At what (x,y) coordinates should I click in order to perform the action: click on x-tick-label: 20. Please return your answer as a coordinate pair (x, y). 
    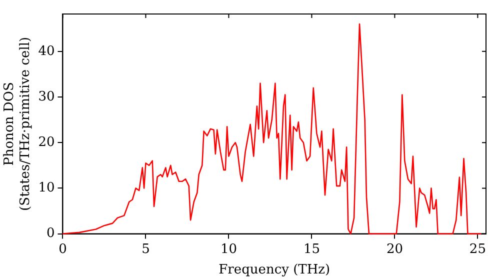
    Looking at the image, I should click on (394, 249).